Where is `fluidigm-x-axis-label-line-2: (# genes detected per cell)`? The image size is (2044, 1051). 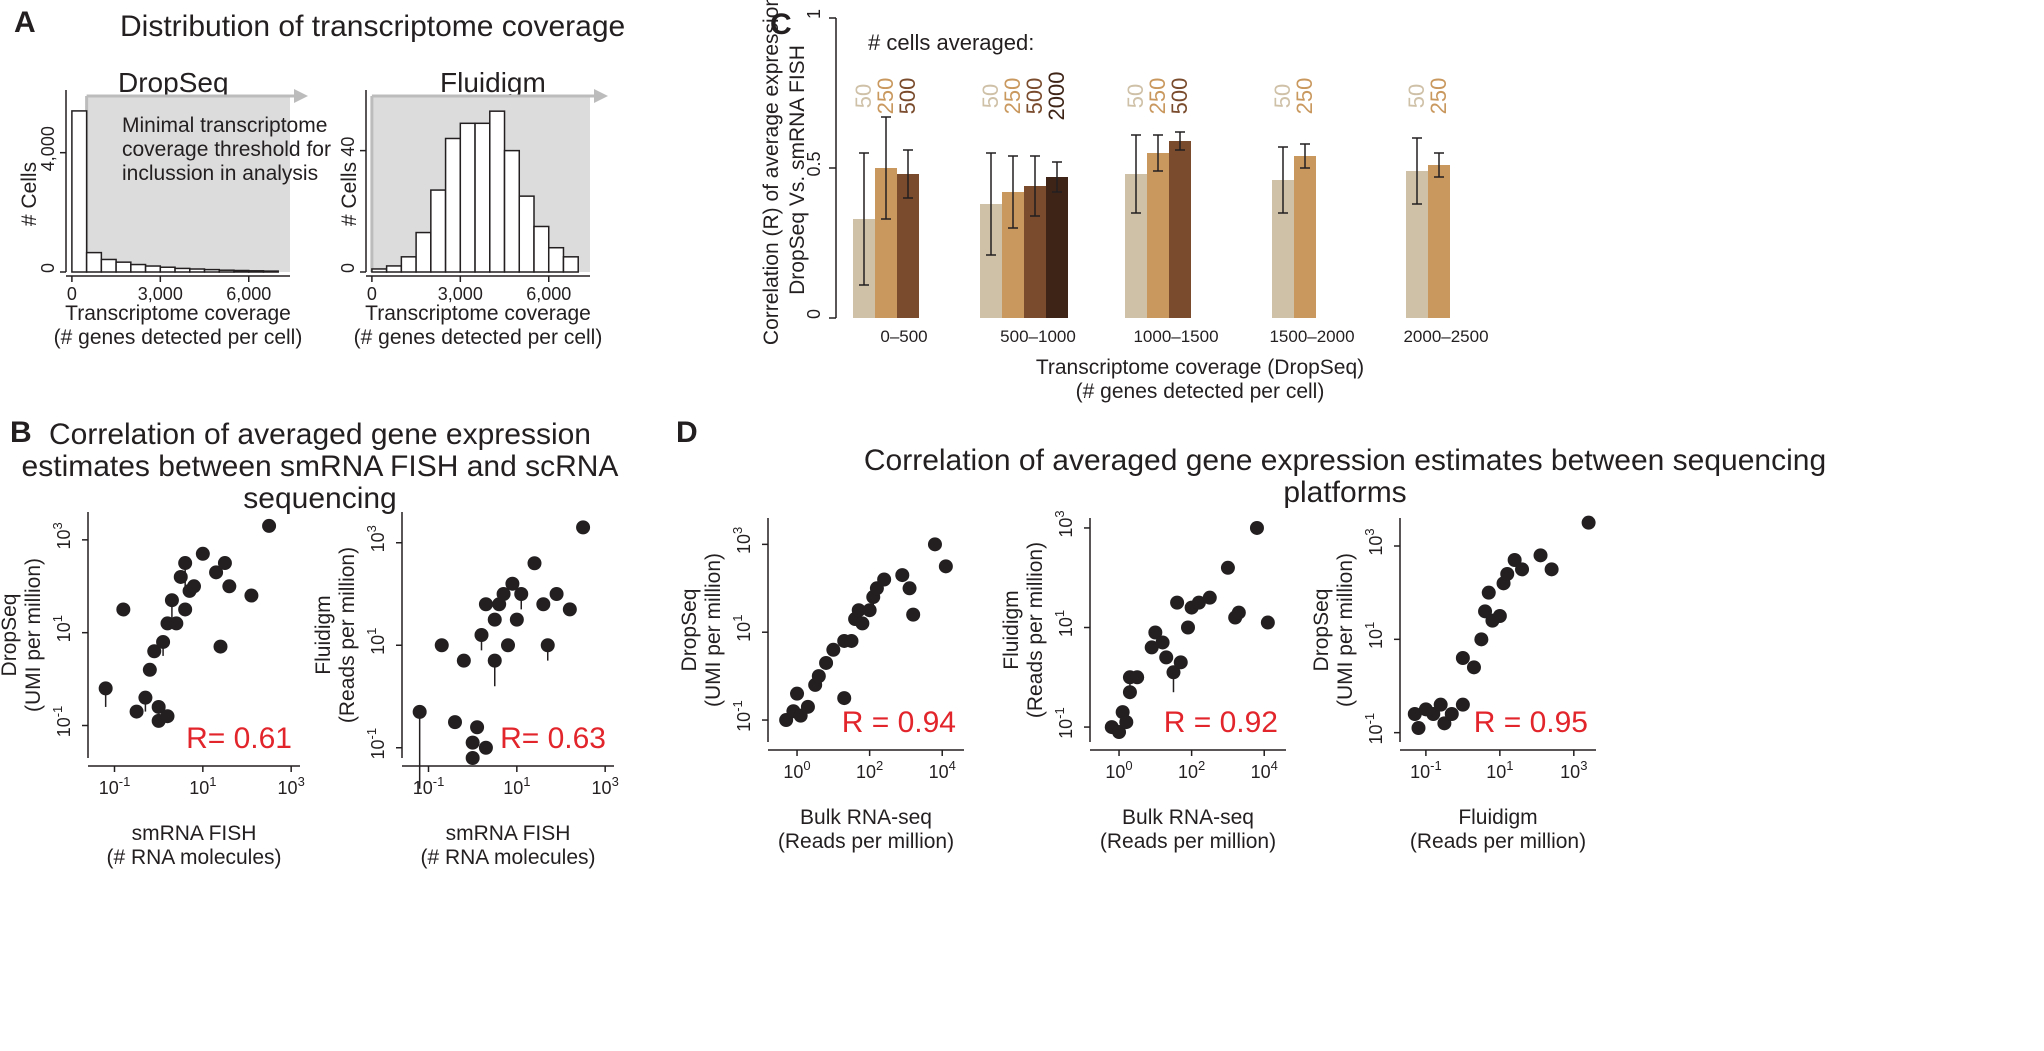
fluidigm-x-axis-label-line-2: (# genes detected per cell) is located at coordinates (478, 337).